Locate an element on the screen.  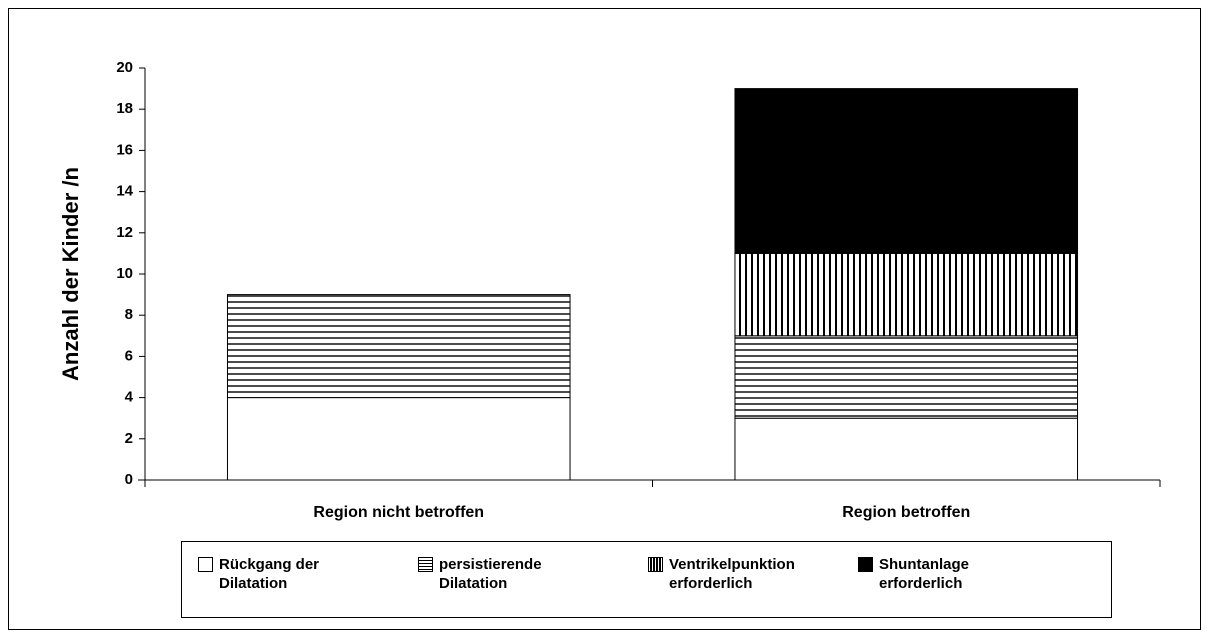
legend-label: Rückgang der Dilatation is located at coordinates (269, 574).